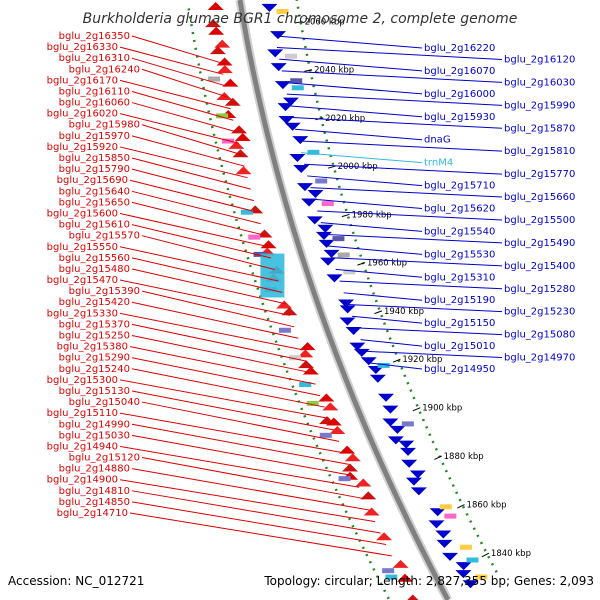  I want to click on scale-tick-label: 1900 kbp, so click(442, 409).